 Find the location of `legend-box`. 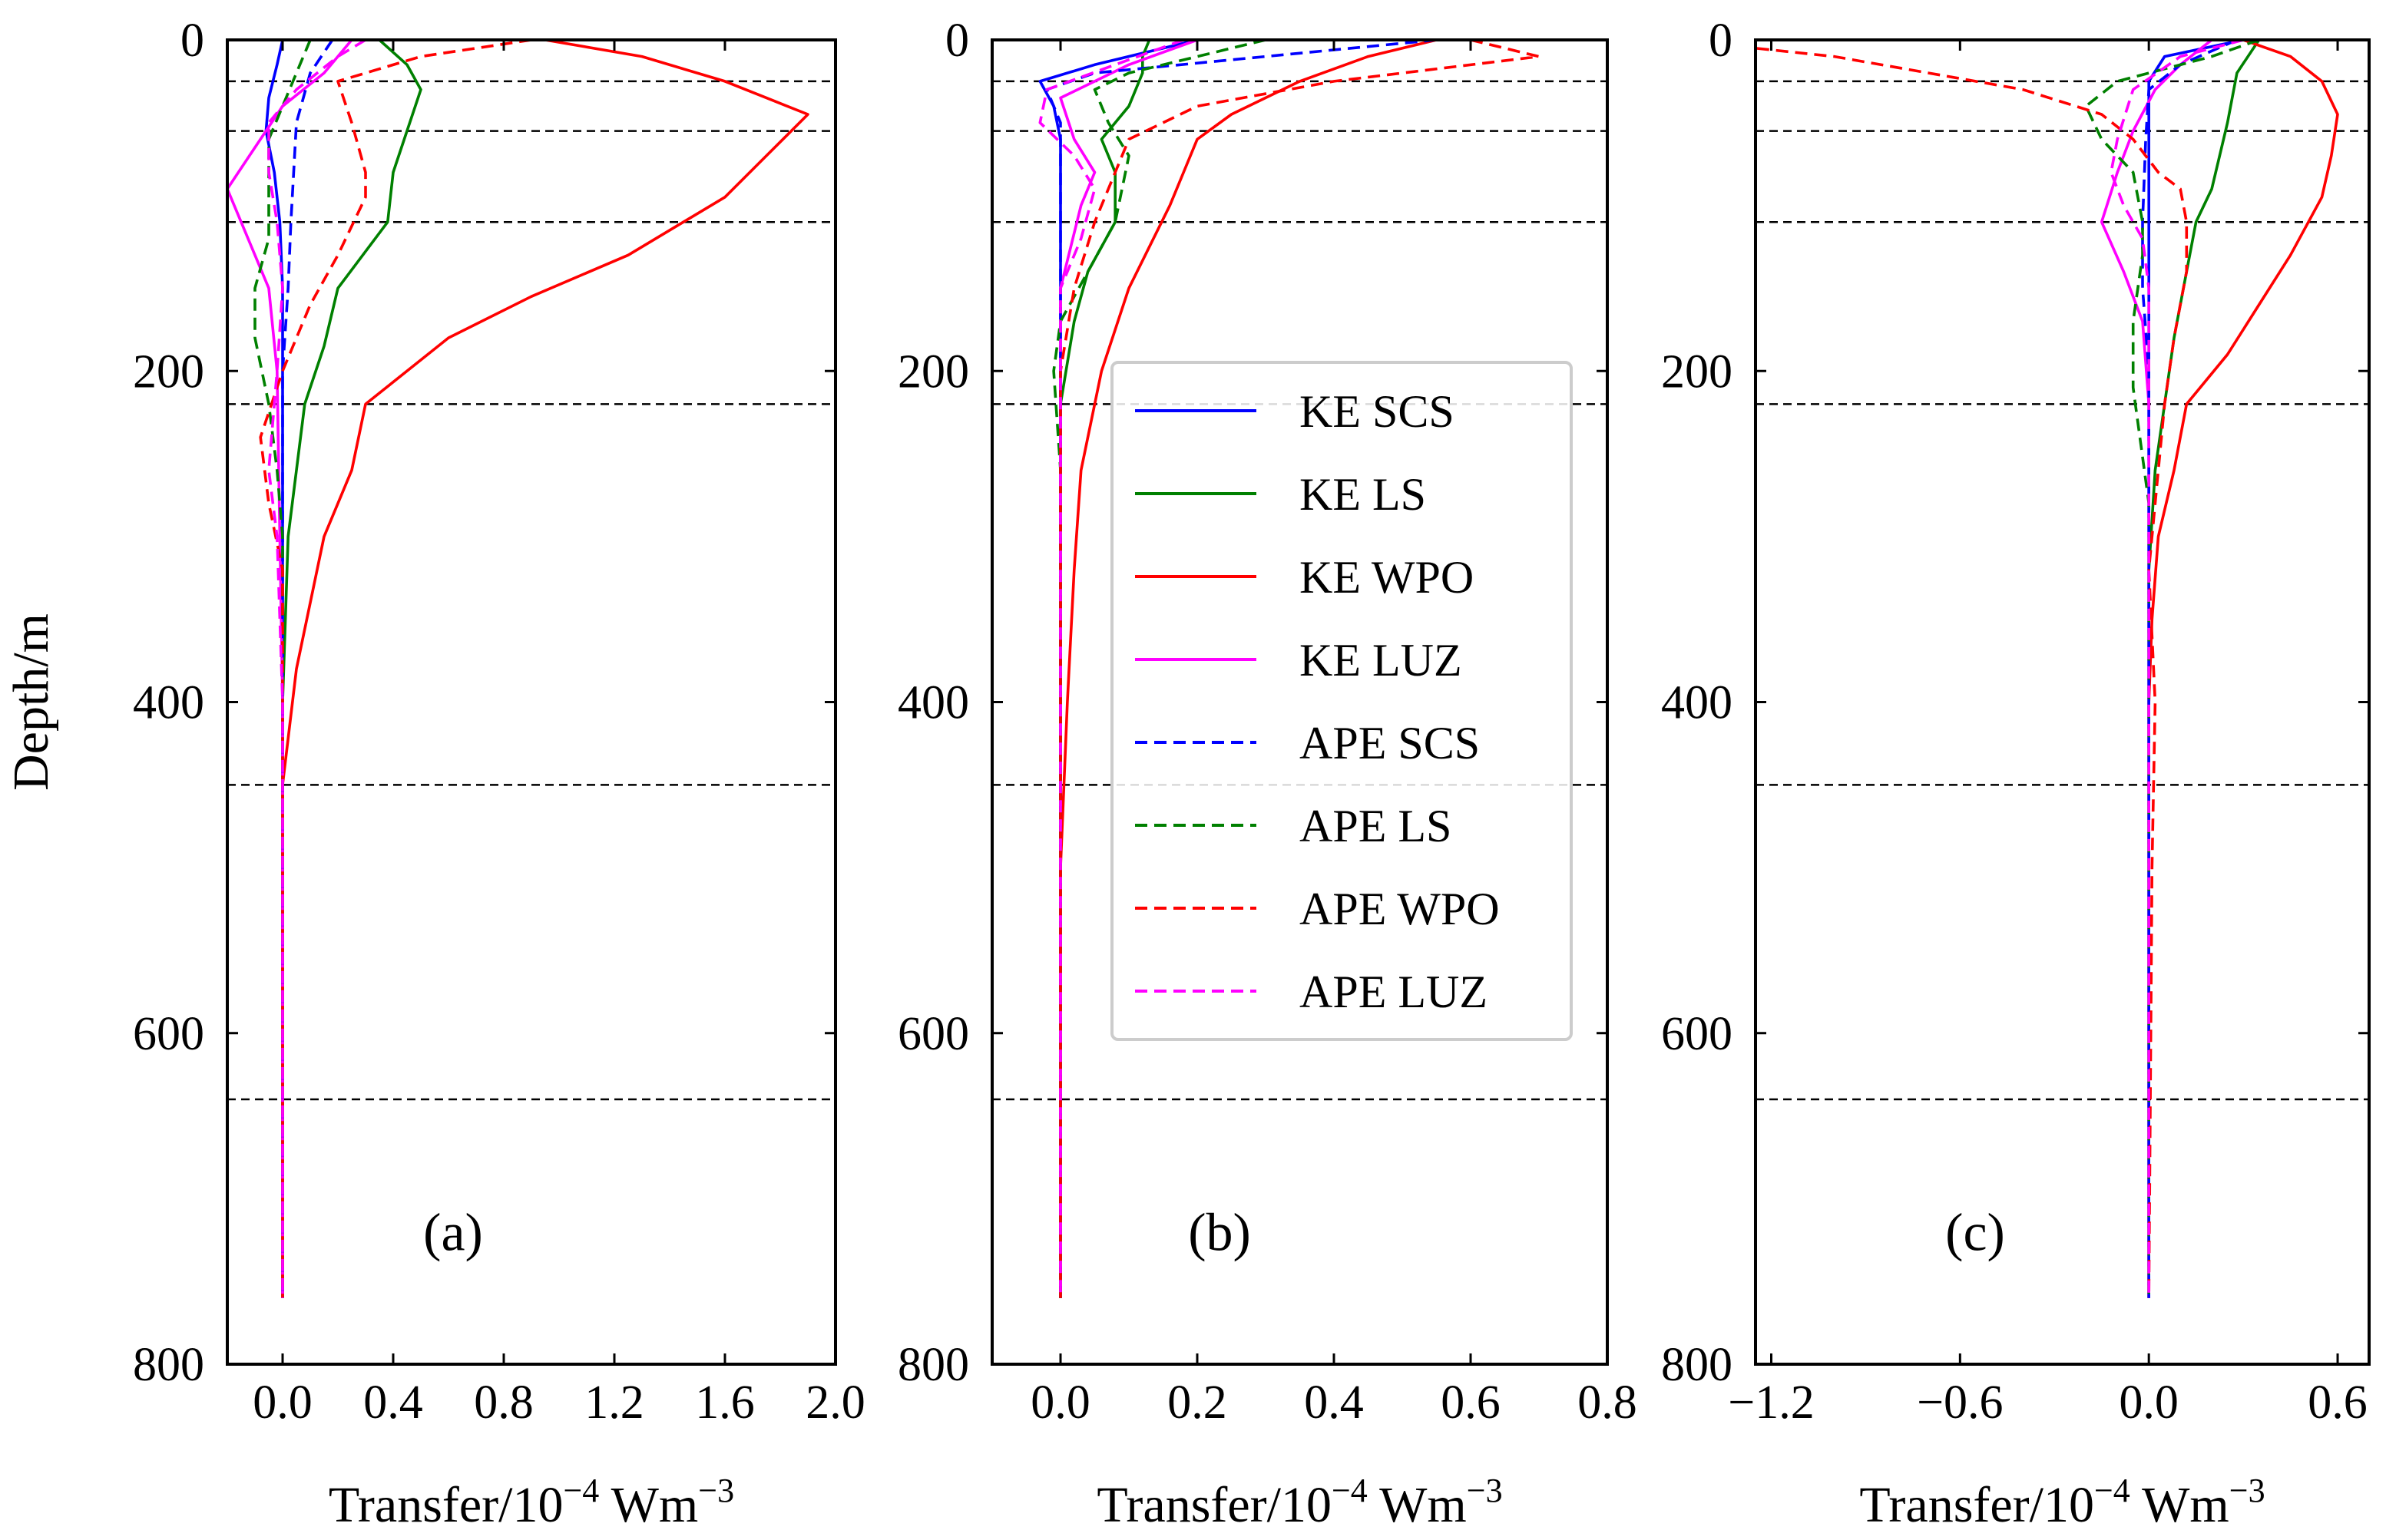

legend-box is located at coordinates (1341, 701).